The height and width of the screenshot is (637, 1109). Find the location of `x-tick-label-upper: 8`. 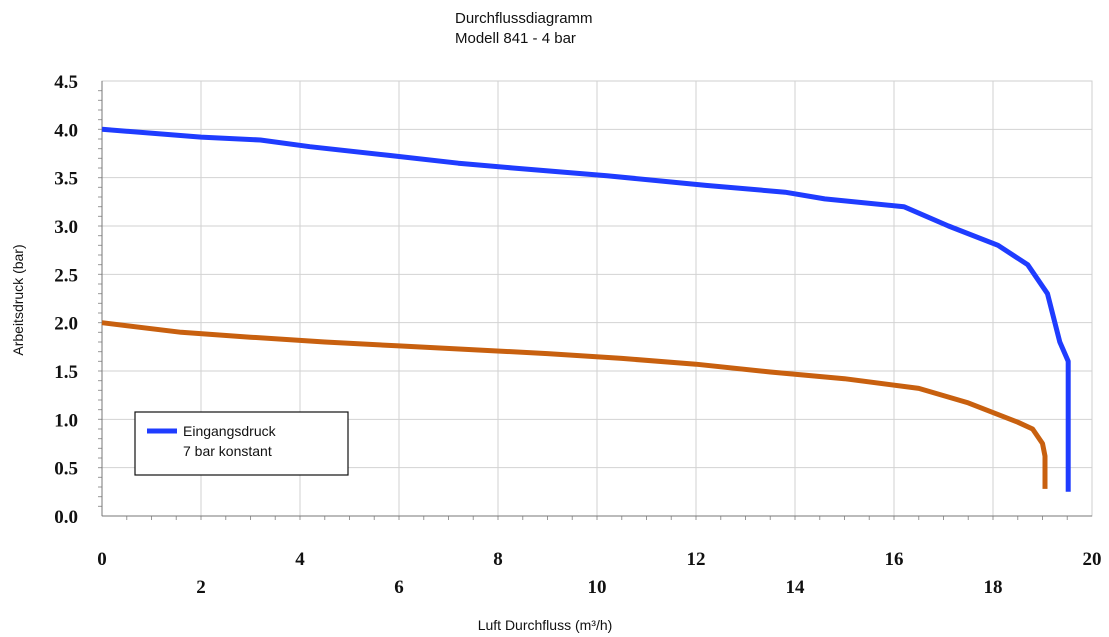

x-tick-label-upper: 8 is located at coordinates (498, 559).